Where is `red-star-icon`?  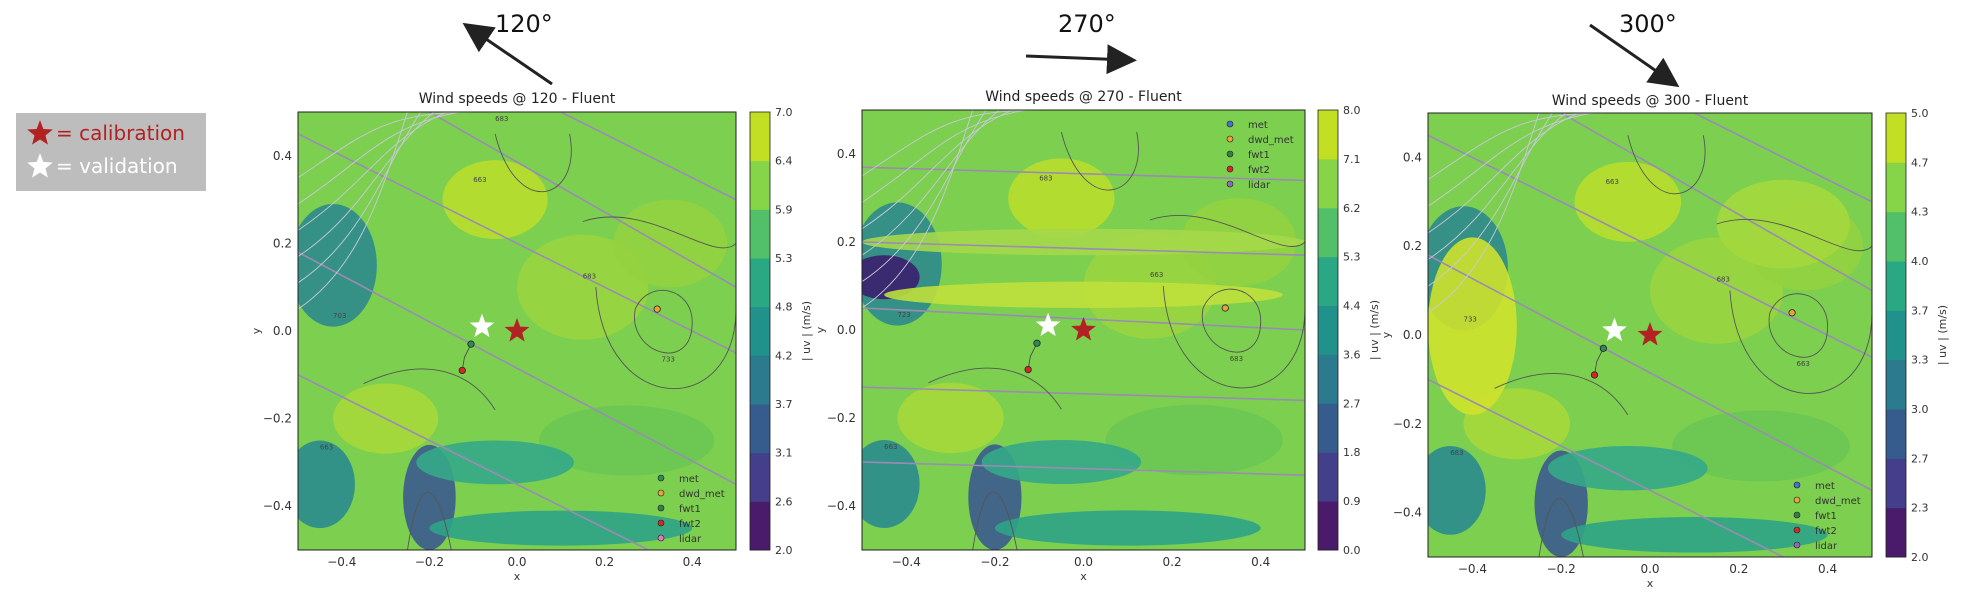 red-star-icon is located at coordinates (40, 132).